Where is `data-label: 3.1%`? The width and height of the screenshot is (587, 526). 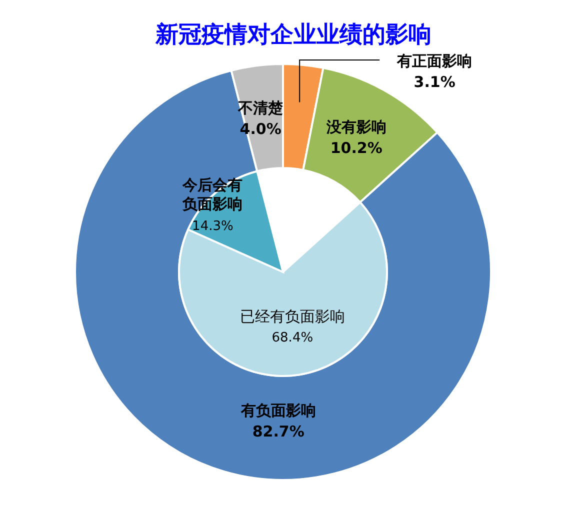
data-label: 3.1% is located at coordinates (435, 82).